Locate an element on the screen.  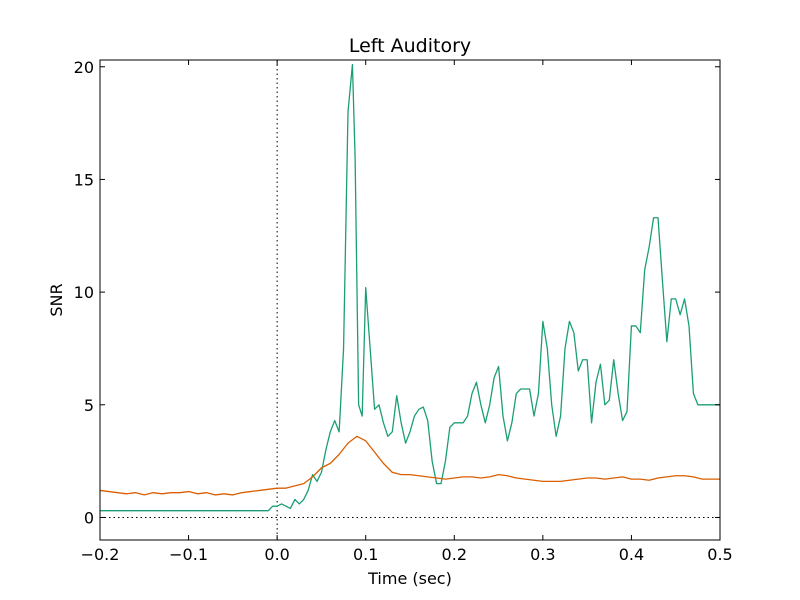
x-tick-label: −0.1 is located at coordinates (188, 554).